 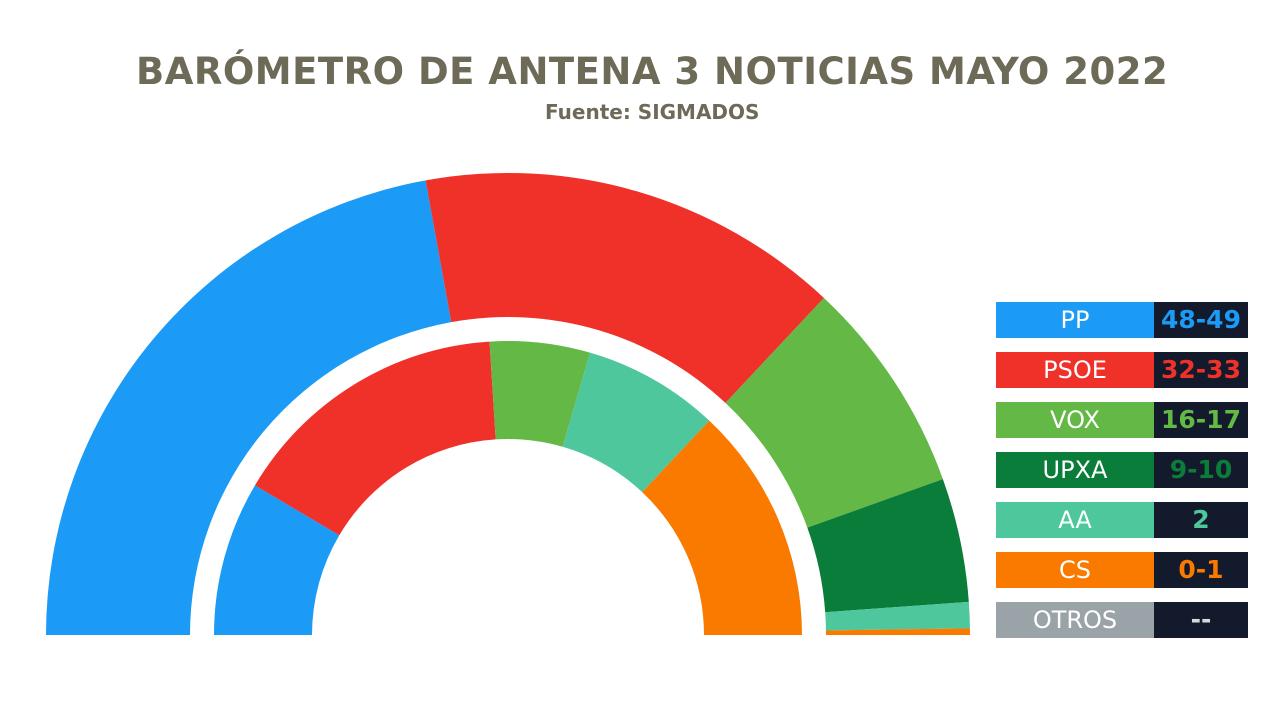 I want to click on legend-party-label: PSOE, so click(x=1075, y=370).